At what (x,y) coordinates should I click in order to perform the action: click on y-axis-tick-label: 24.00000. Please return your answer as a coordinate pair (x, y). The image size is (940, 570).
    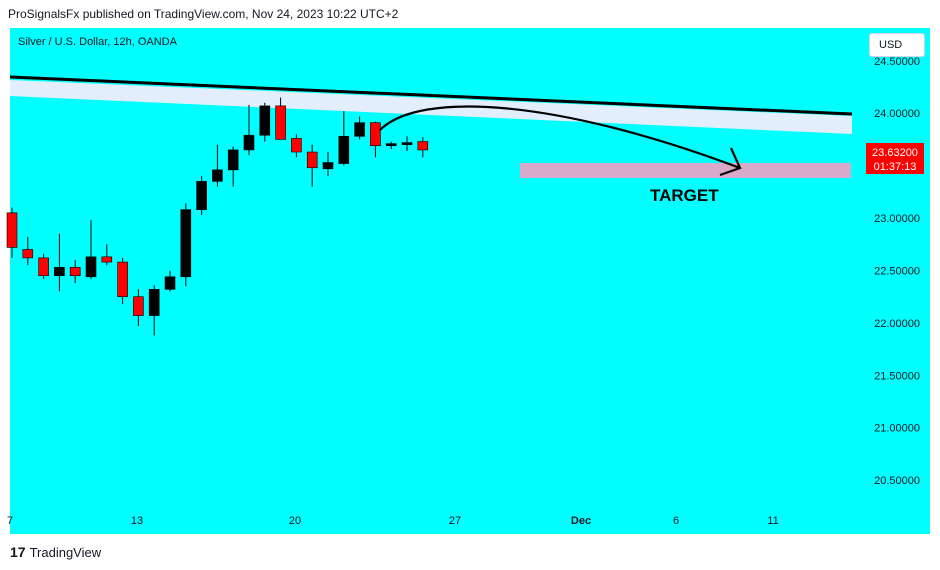
    Looking at the image, I should click on (897, 114).